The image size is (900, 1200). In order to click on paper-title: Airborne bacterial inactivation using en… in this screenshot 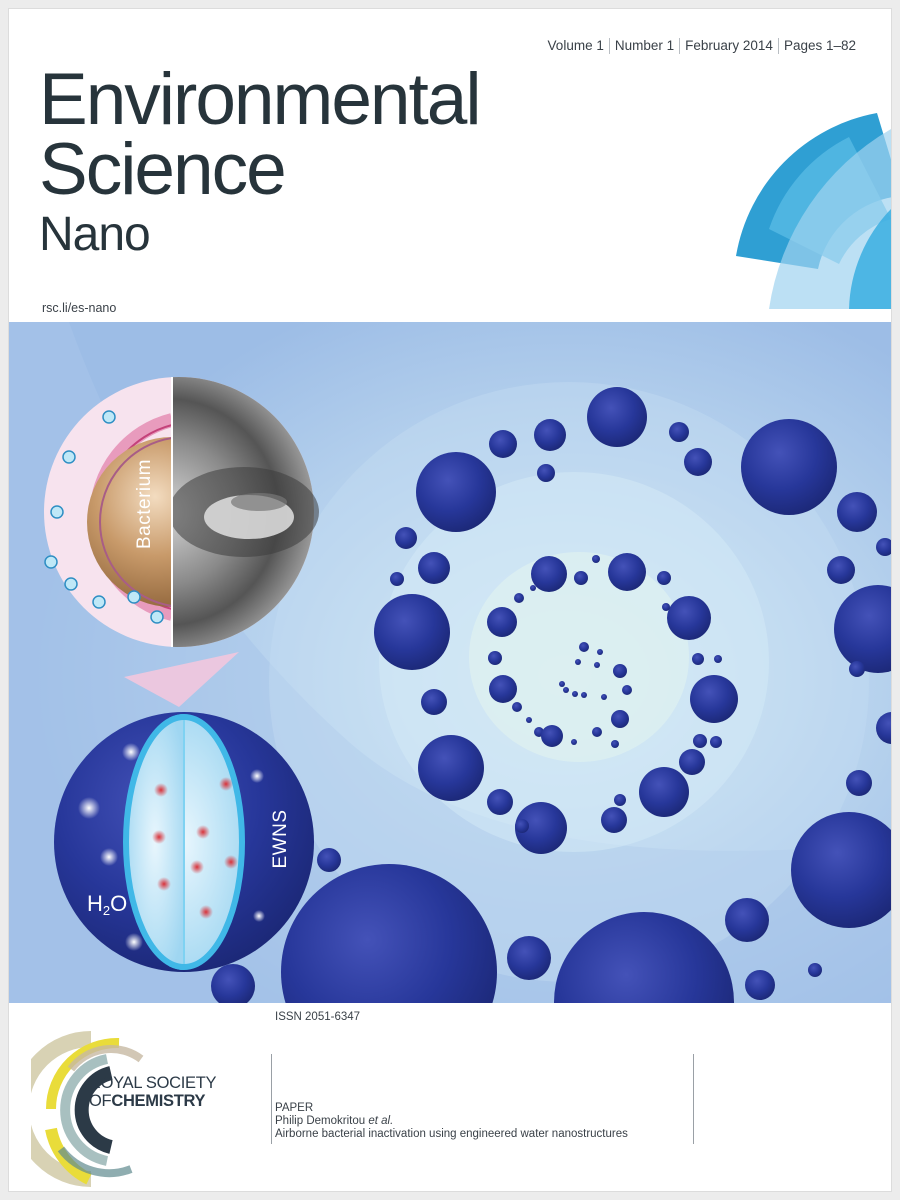, I will do `click(451, 1134)`.